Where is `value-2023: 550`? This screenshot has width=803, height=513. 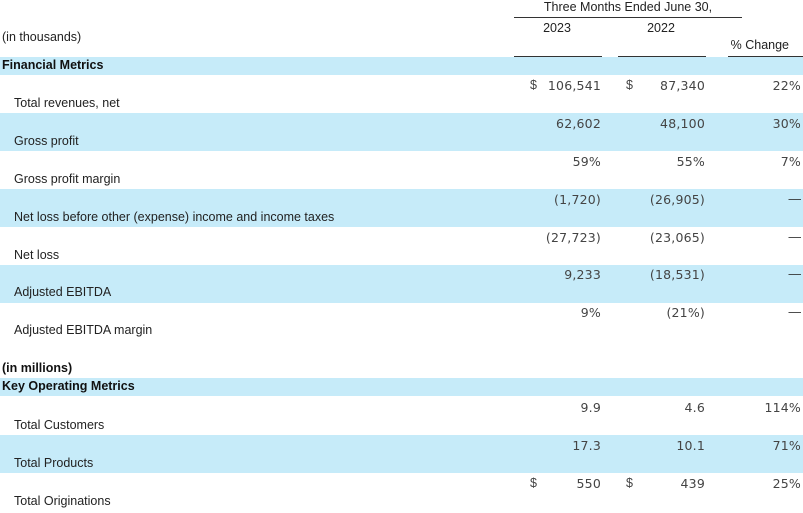 value-2023: 550 is located at coordinates (588, 483).